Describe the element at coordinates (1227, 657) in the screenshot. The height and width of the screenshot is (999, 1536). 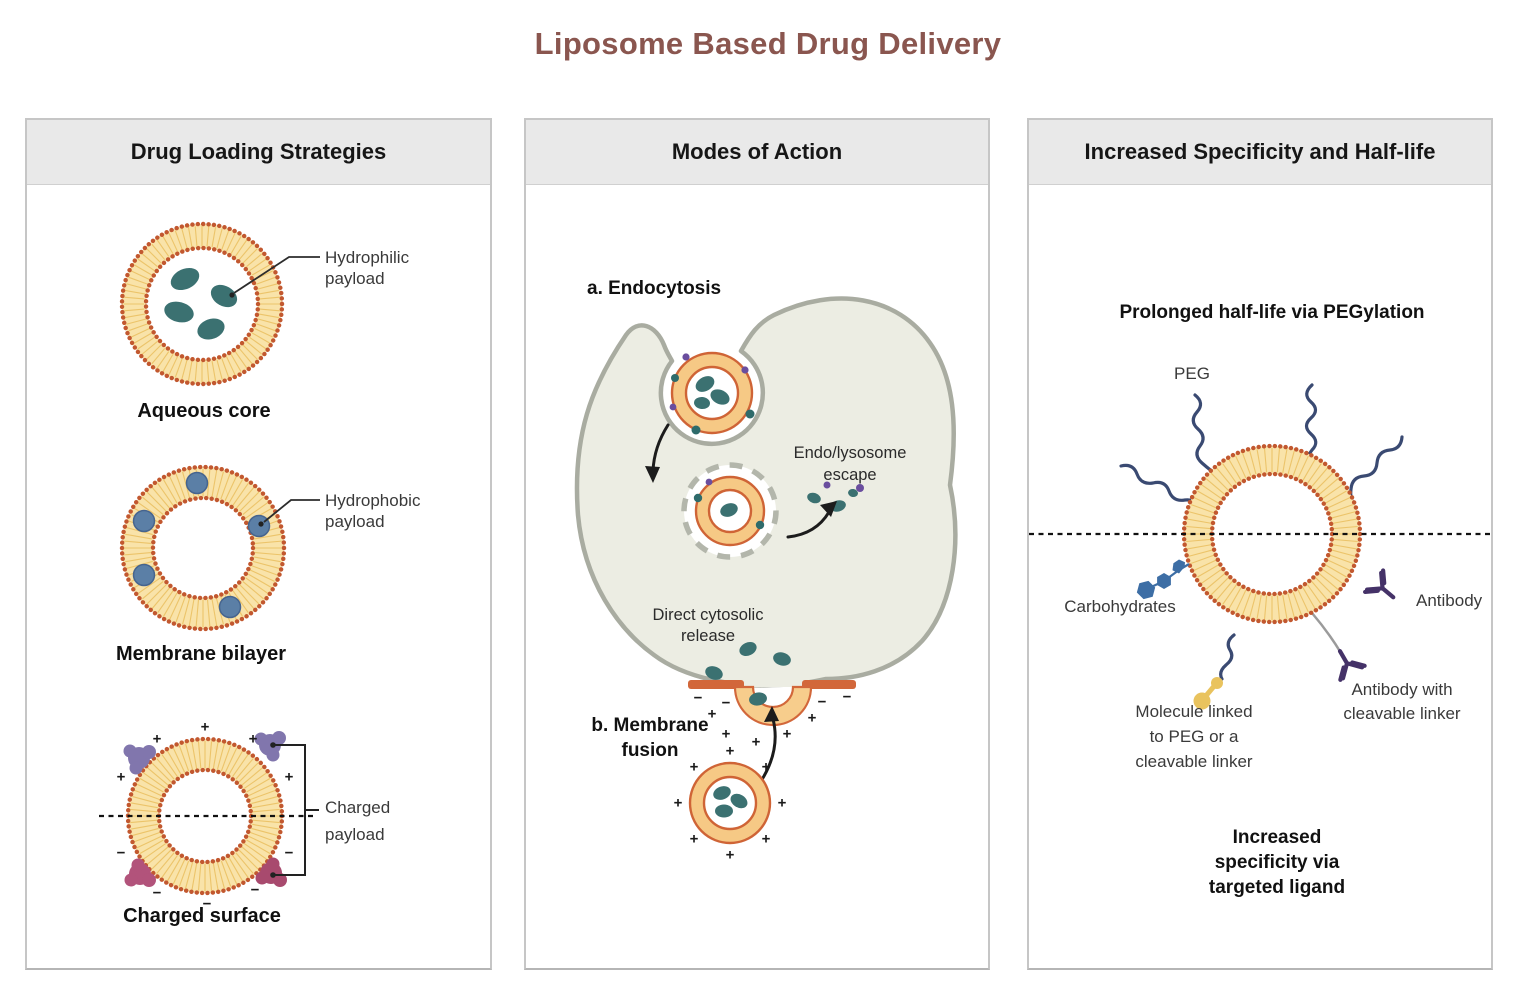
I see `molecule-peg-linker` at that location.